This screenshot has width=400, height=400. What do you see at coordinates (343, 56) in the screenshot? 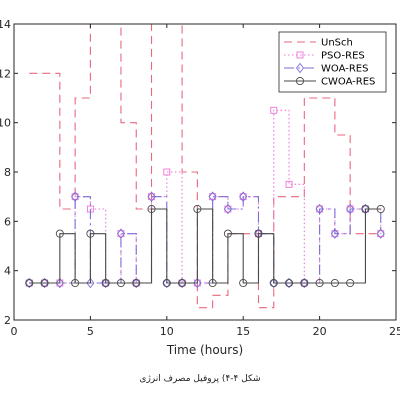
I see `legend-label: PSO-RES` at bounding box center [343, 56].